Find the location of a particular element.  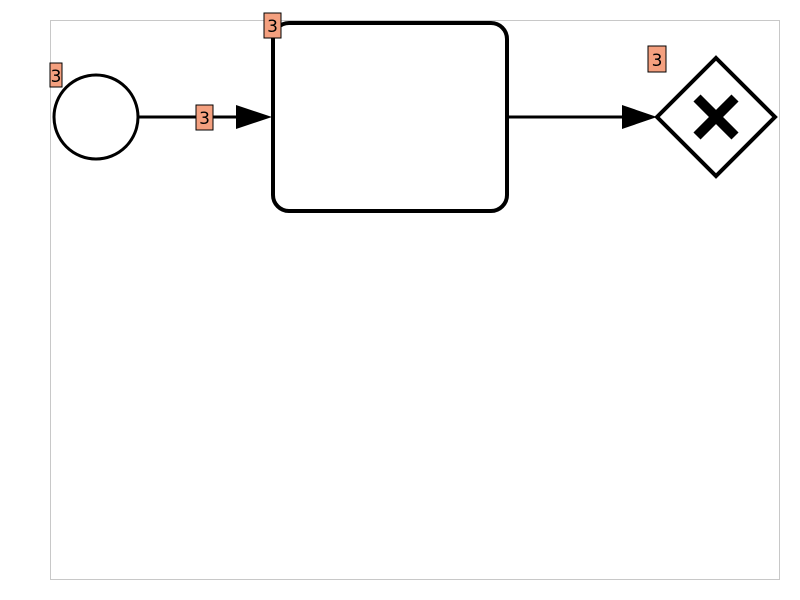

badge-start-event: 3 is located at coordinates (56, 75).